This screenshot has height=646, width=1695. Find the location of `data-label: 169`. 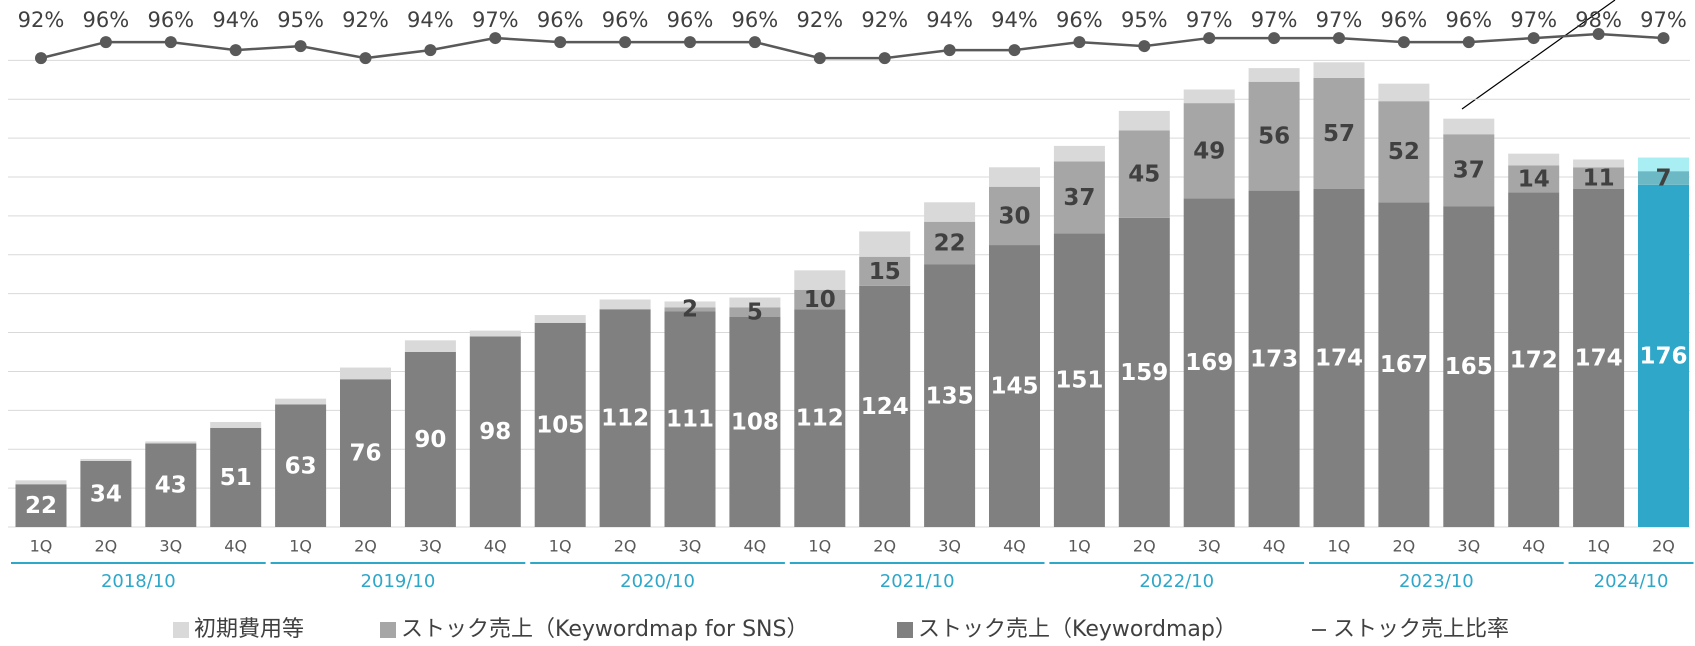

data-label: 169 is located at coordinates (1209, 363).